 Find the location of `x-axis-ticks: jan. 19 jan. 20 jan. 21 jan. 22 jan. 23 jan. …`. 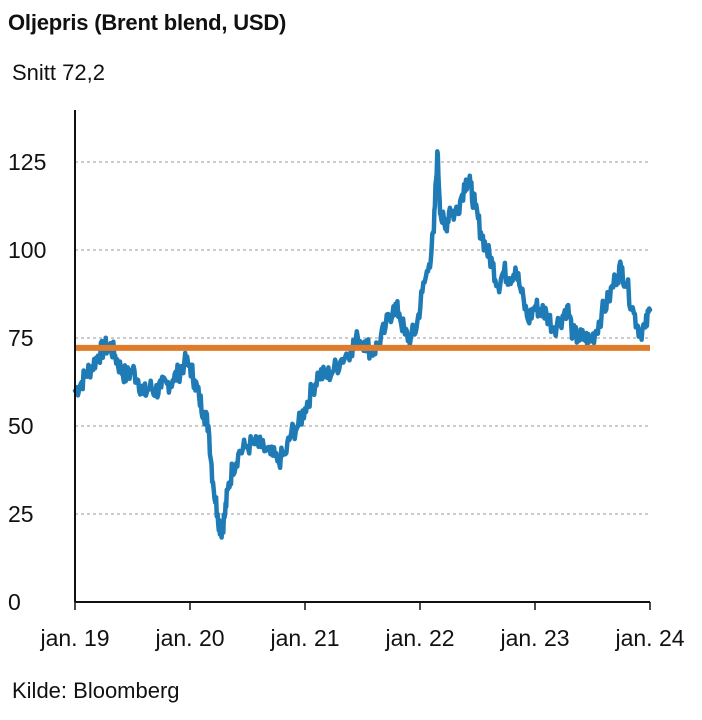

x-axis-ticks: jan. 19 jan. 20 jan. 21 jan. 22 jan. 23 jan. … is located at coordinates (362, 626).